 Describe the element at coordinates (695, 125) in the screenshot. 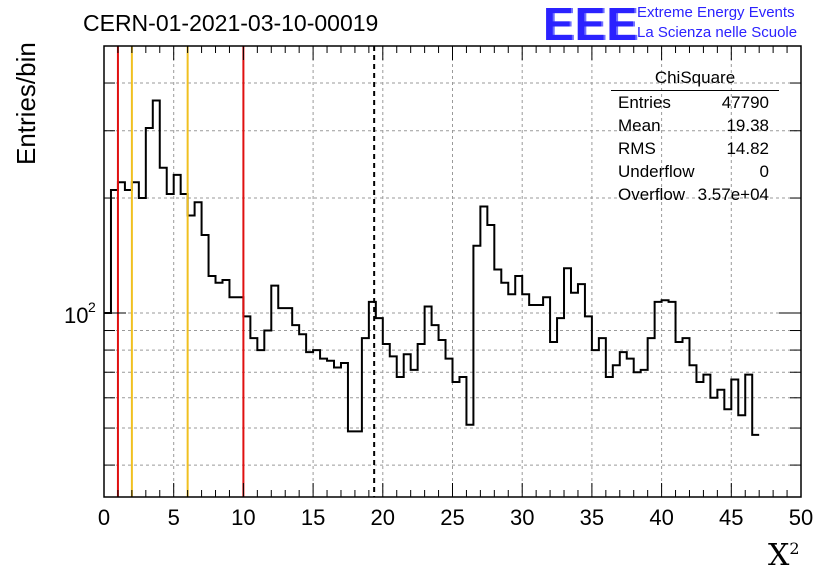

I see `stats-row-mean: Mean 19.38` at that location.